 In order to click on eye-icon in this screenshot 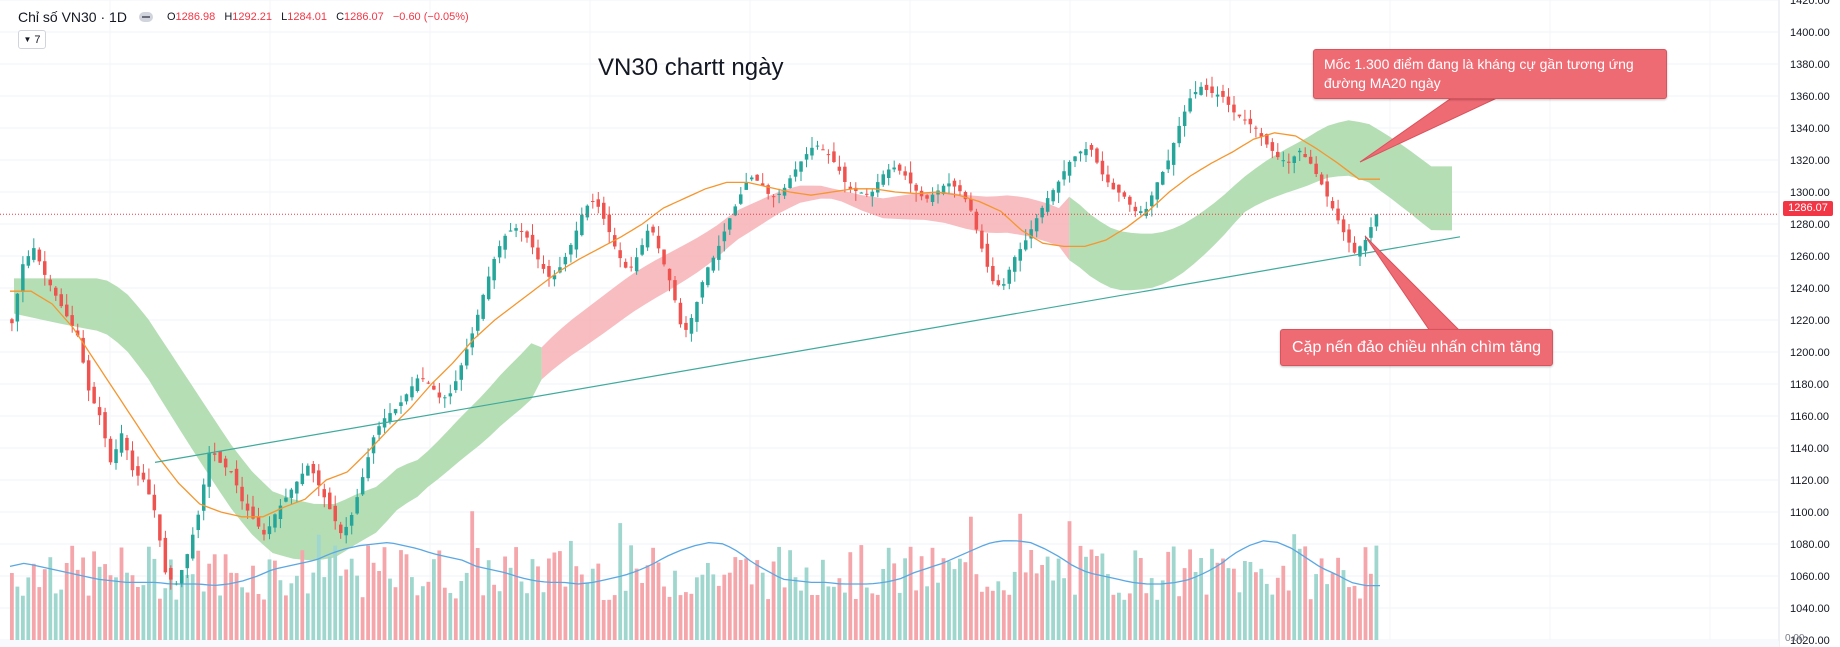, I will do `click(145, 17)`.